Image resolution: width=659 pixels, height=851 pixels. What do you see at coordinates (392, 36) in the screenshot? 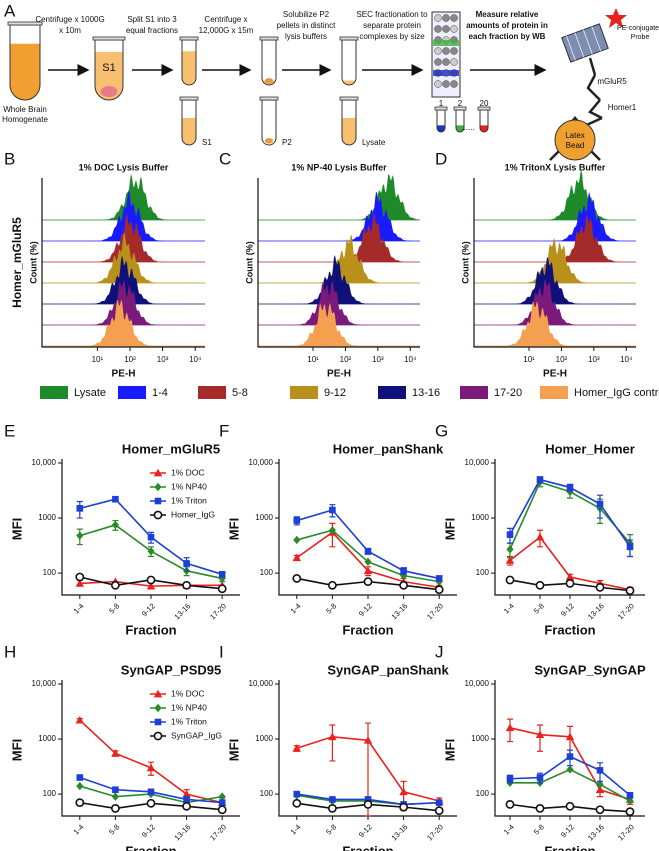
I see `step-label: complexes by size` at bounding box center [392, 36].